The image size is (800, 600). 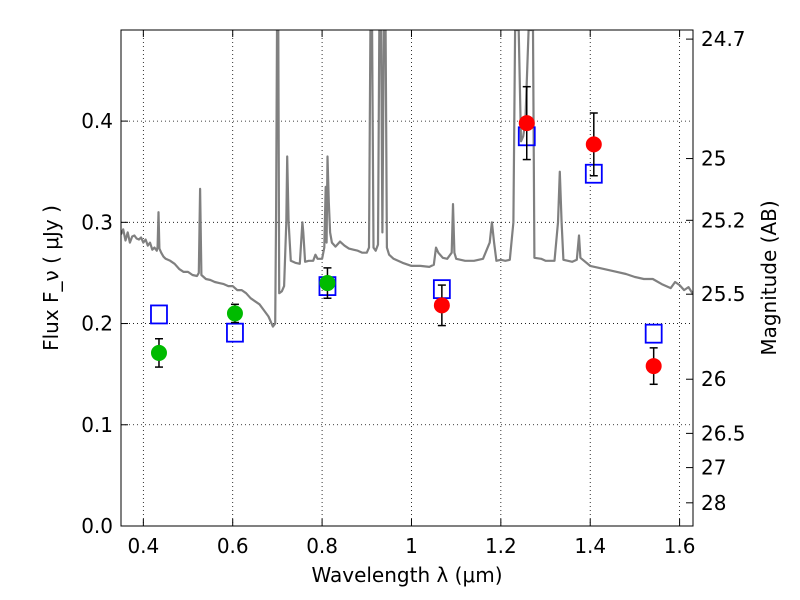 What do you see at coordinates (322, 546) in the screenshot?
I see `x-tick-label: 0.8` at bounding box center [322, 546].